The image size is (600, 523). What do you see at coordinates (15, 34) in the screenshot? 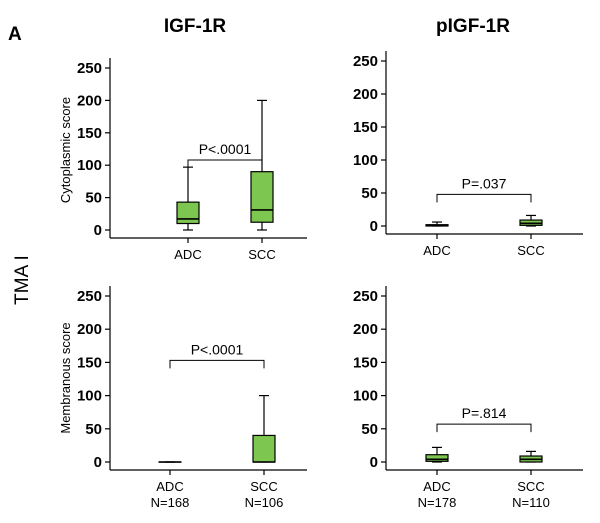
I see `panel-label: A` at bounding box center [15, 34].